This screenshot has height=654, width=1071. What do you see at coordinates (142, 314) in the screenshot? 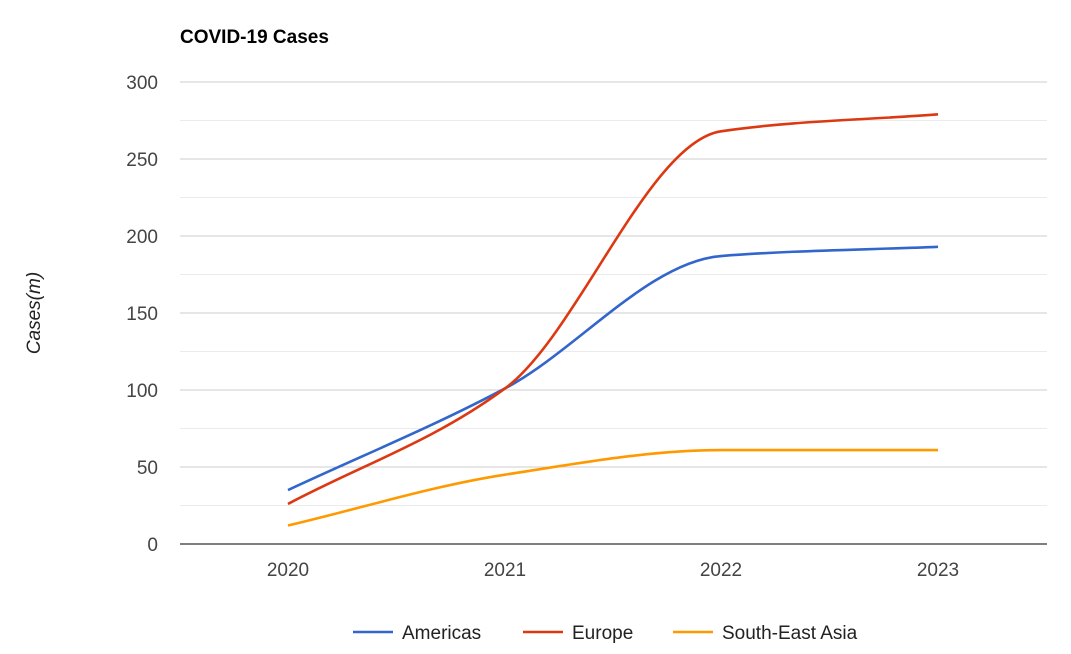
I see `y-tick-label: 150` at bounding box center [142, 314].